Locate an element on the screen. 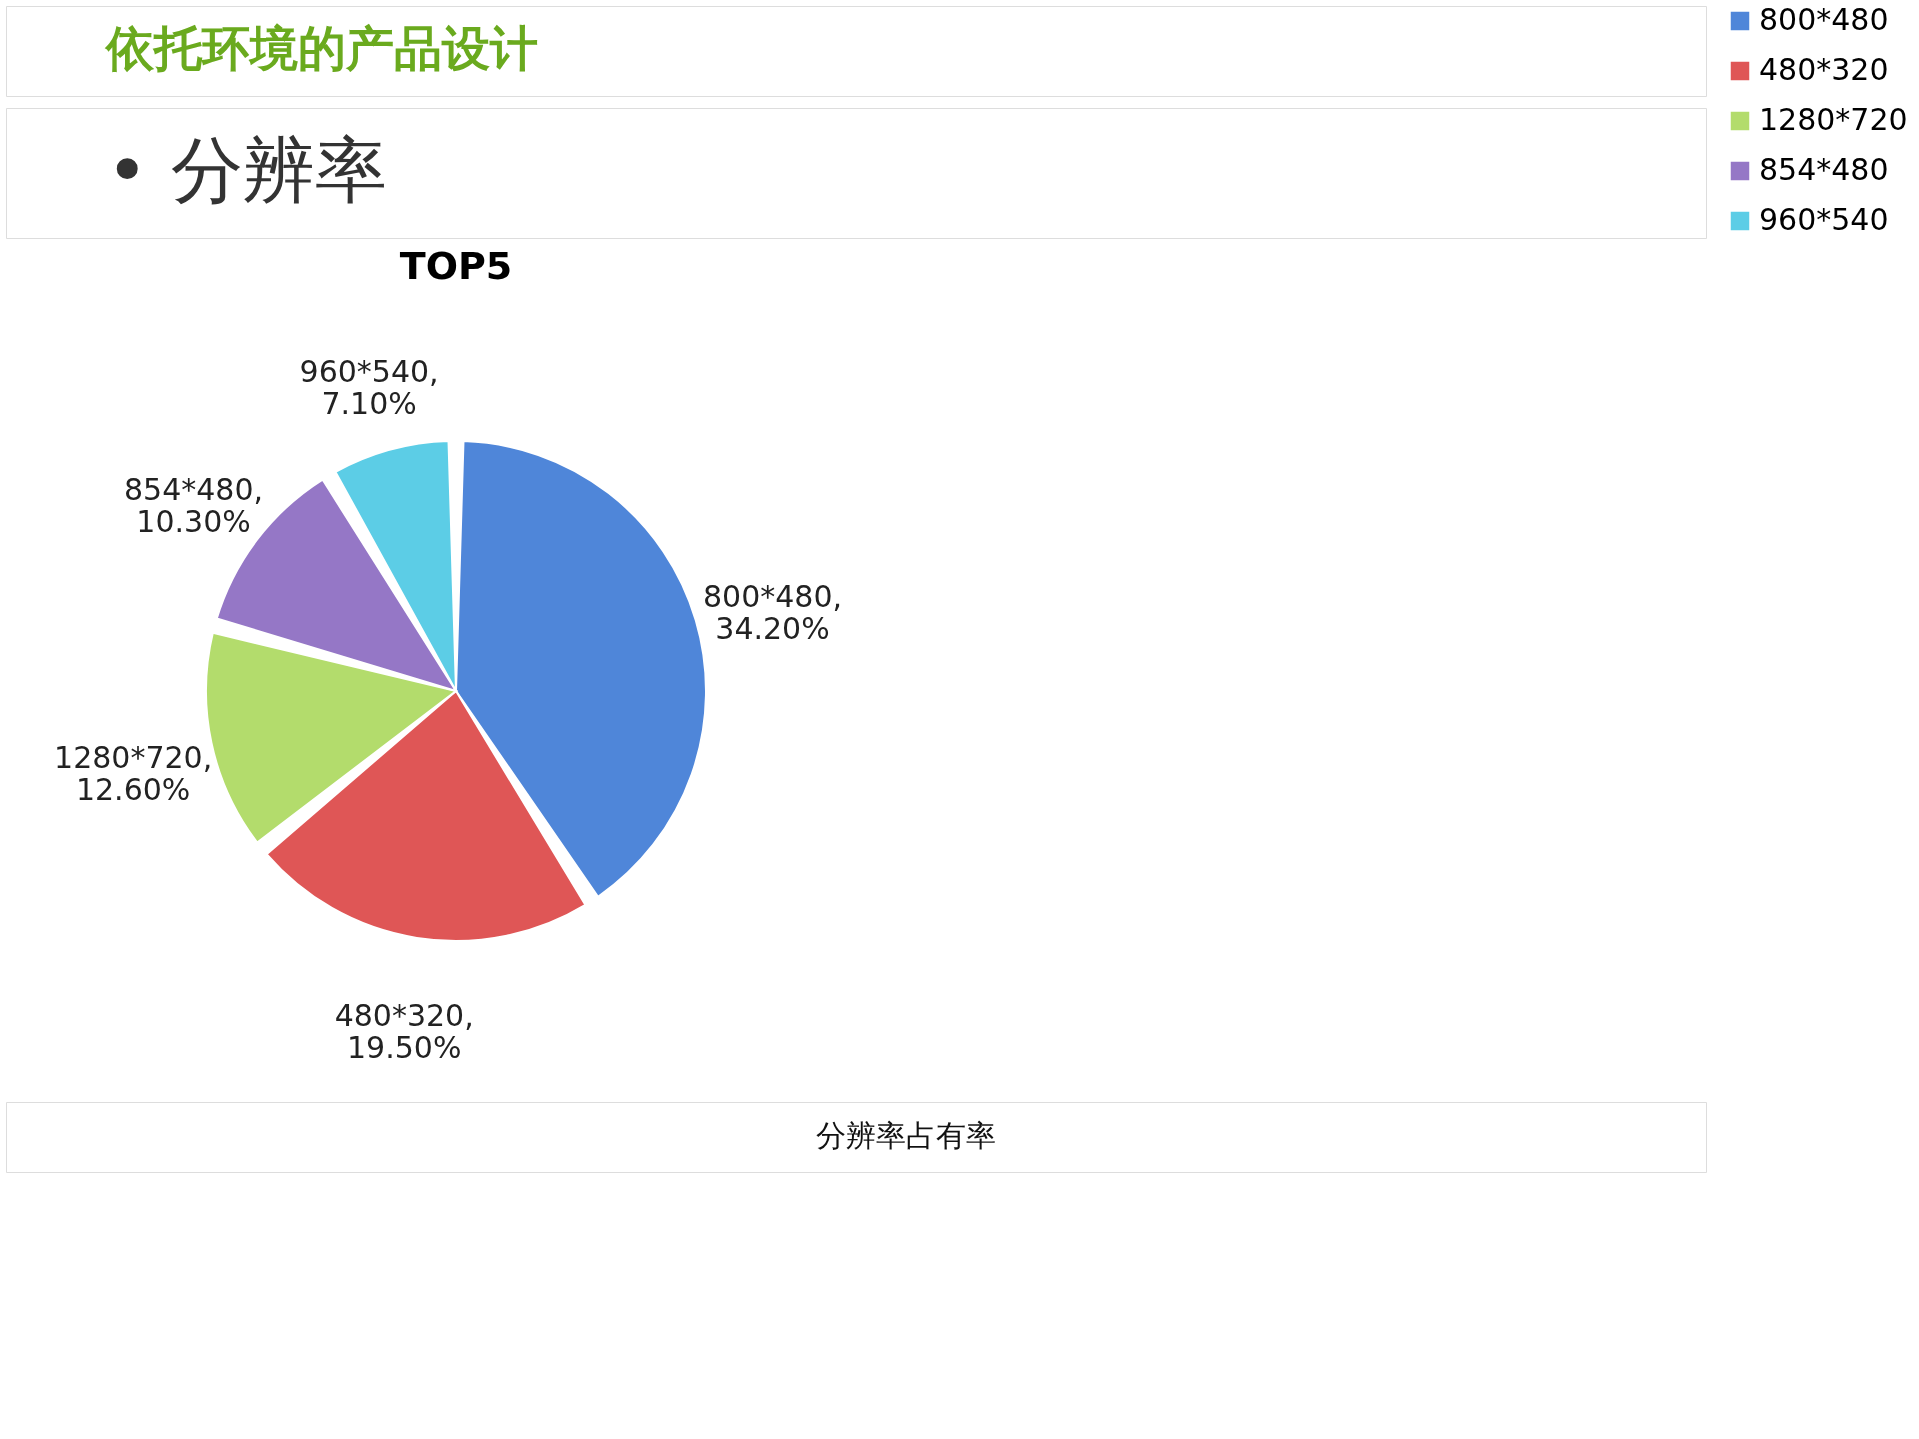 This screenshot has width=1919, height=1439. text: 依托环境的产品设计 is located at coordinates (321, 48).